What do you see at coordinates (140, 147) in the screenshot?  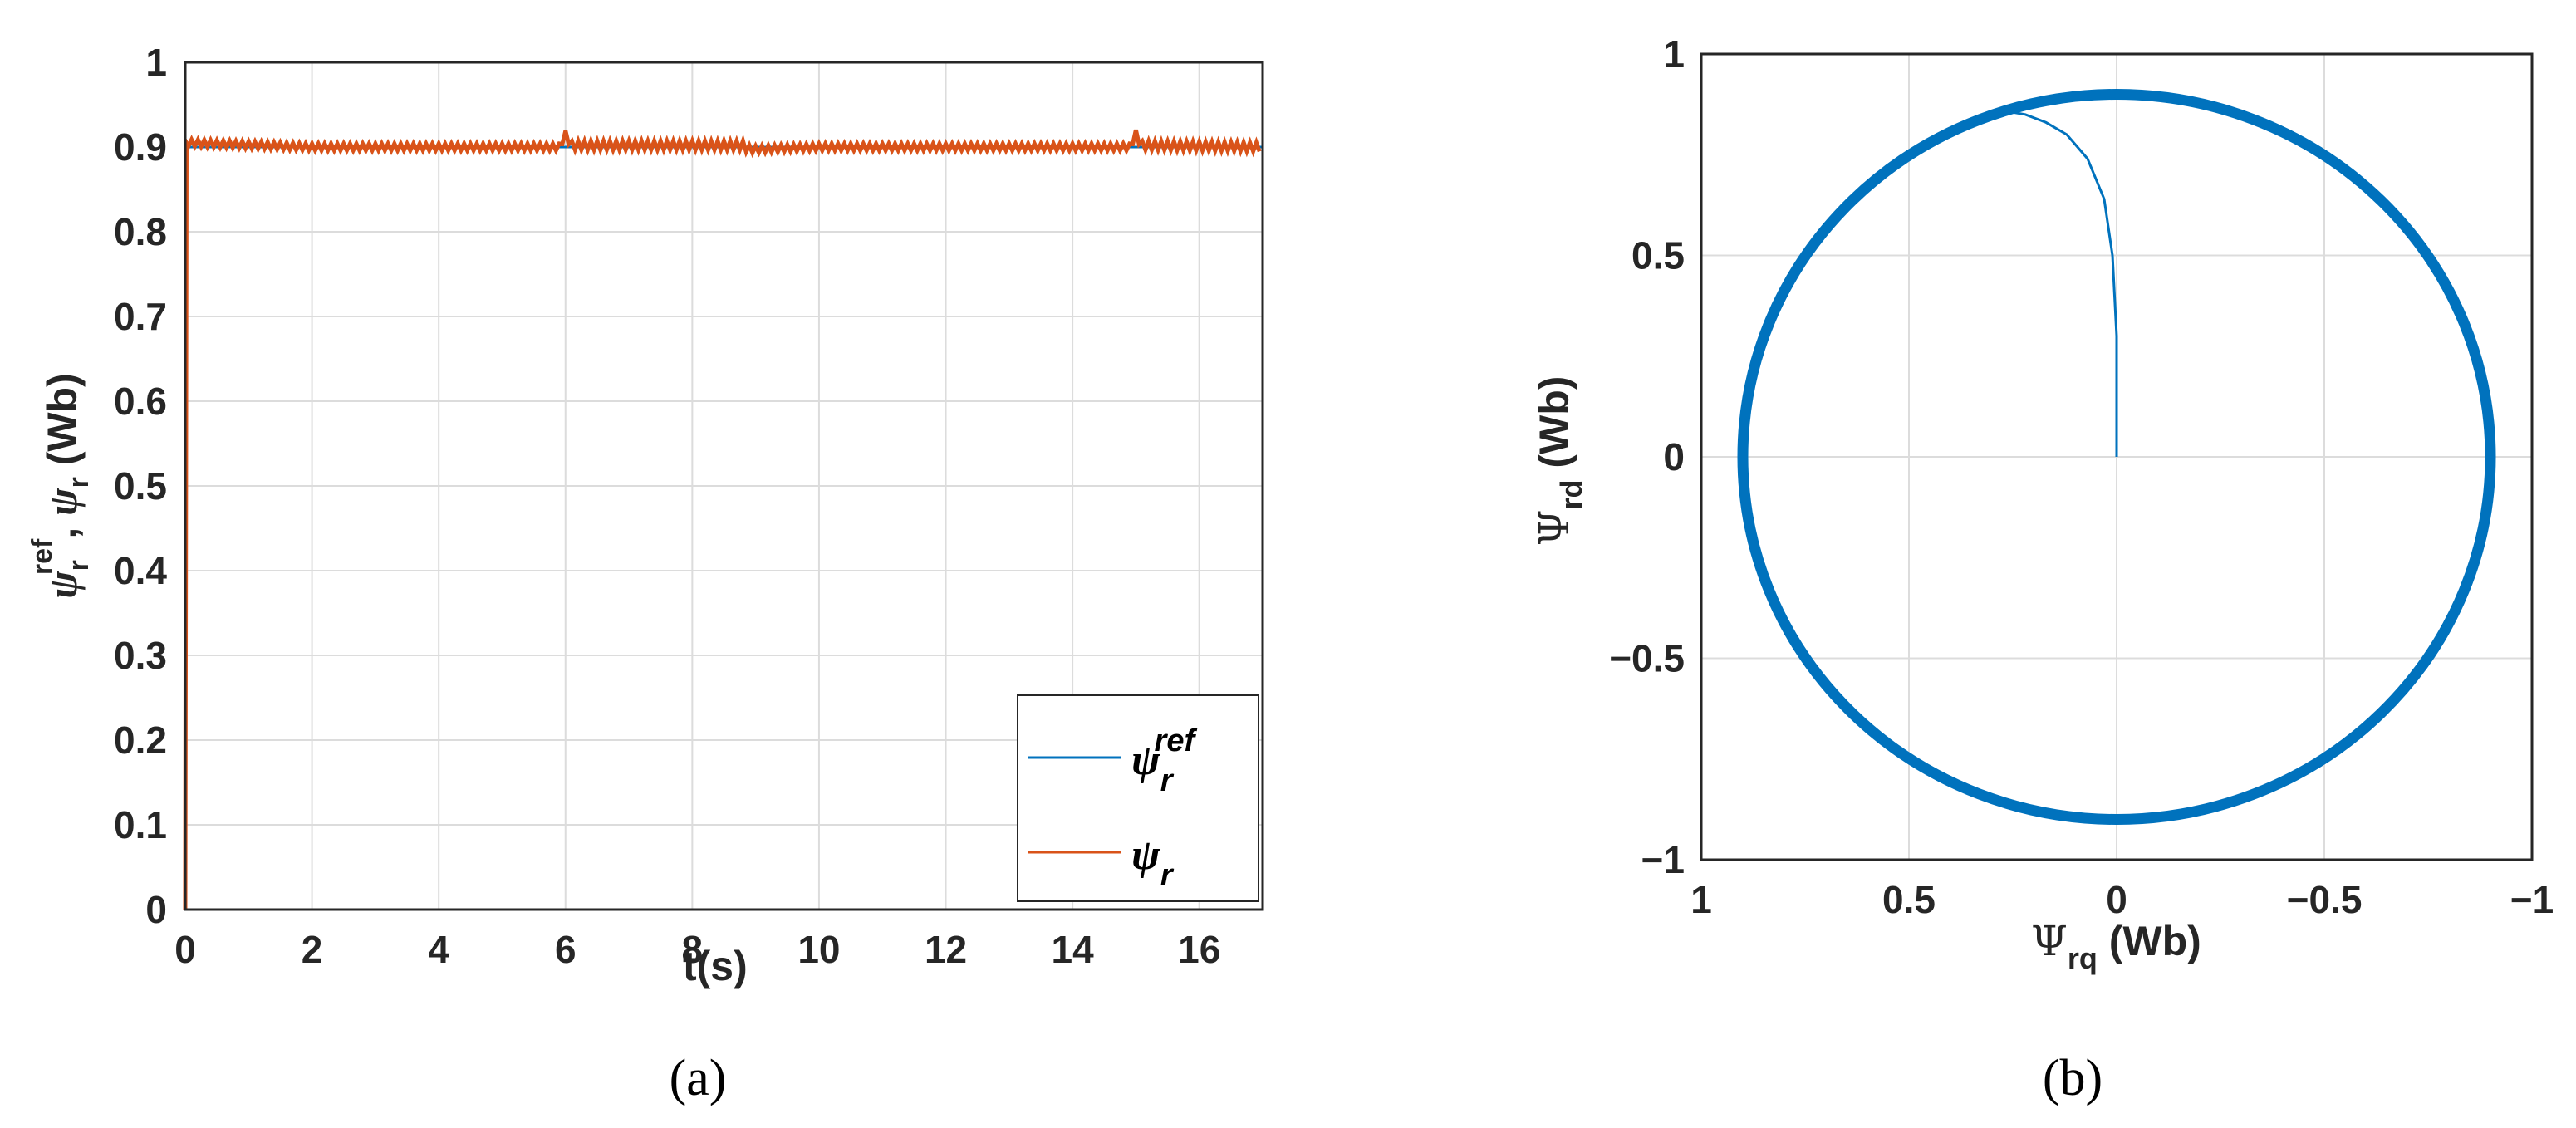 I see `y-tick-label: 0.9` at bounding box center [140, 147].